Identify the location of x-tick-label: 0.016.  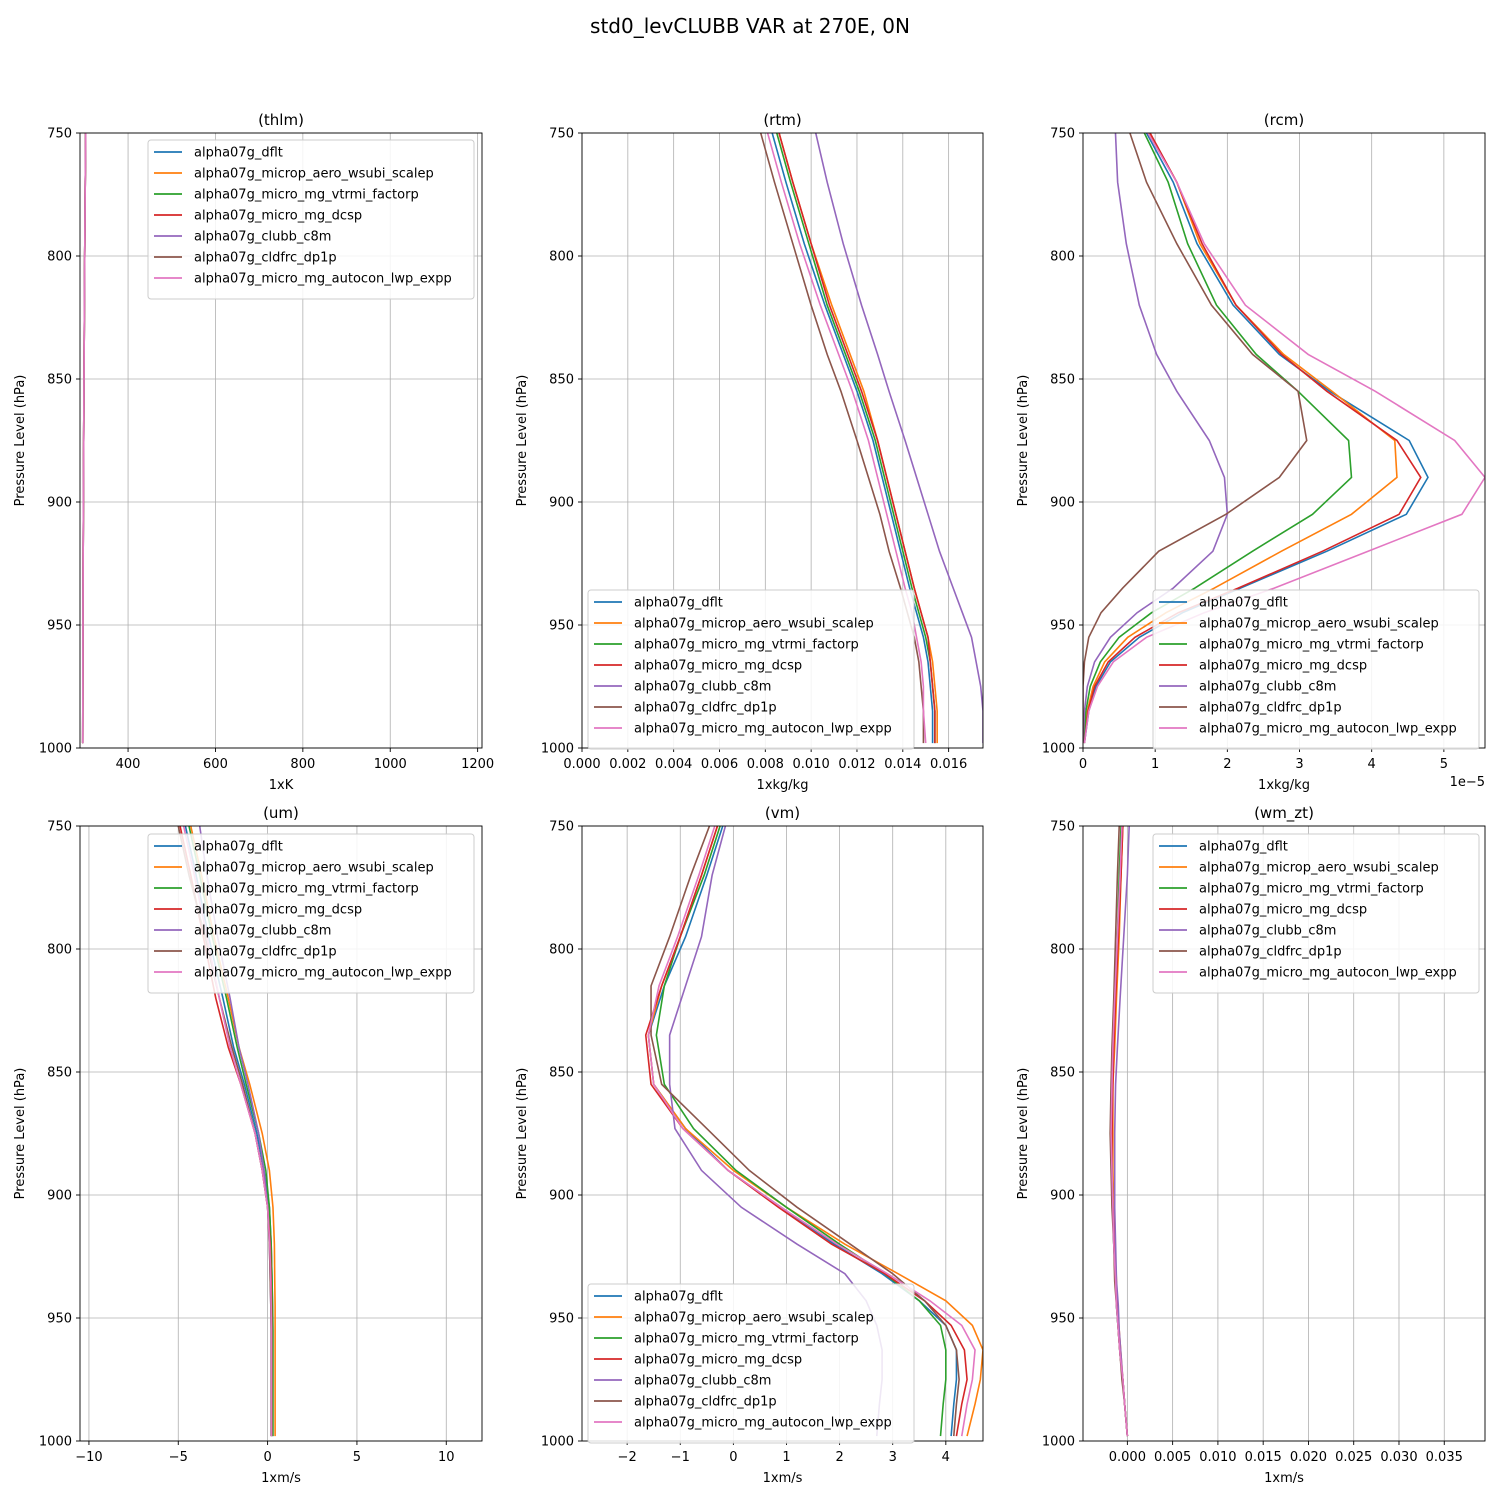
(948, 764).